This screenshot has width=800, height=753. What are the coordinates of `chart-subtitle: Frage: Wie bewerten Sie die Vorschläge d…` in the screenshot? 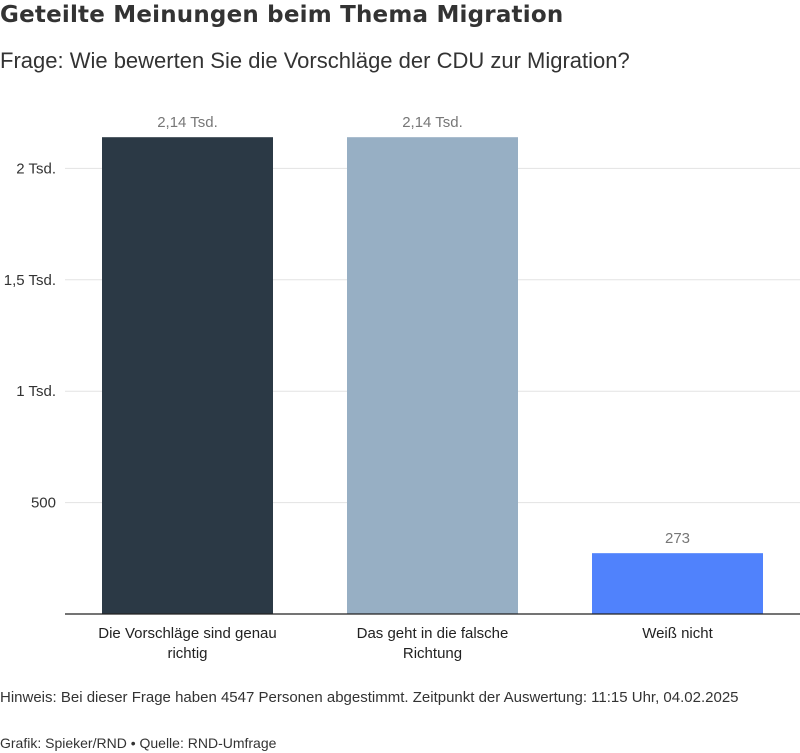 It's located at (315, 60).